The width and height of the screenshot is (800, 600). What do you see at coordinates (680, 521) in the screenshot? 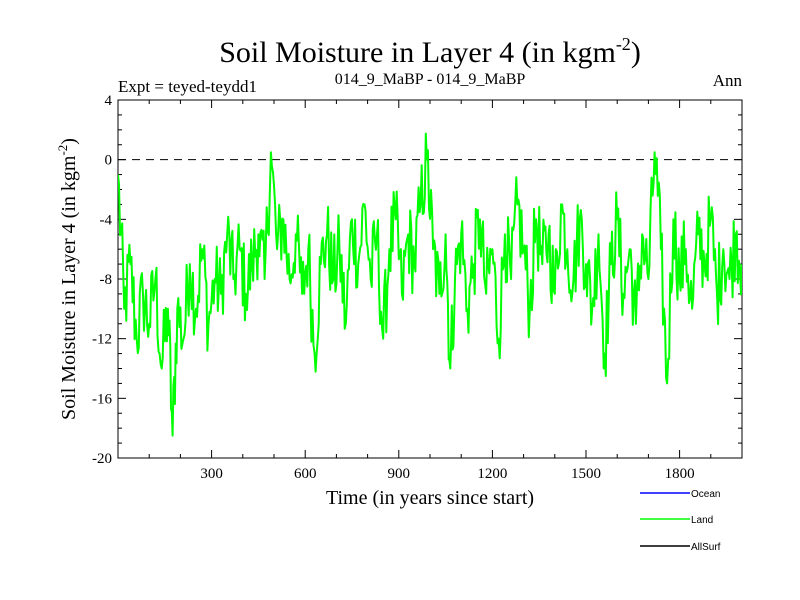
I see `legend: Ocean Land AllSurf` at bounding box center [680, 521].